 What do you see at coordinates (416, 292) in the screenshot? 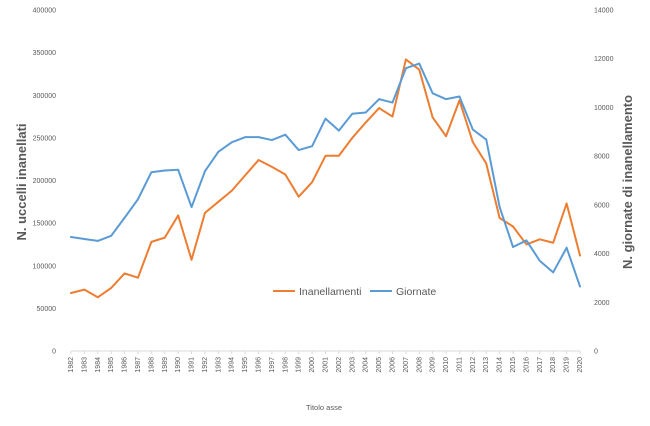
I see `legend-label-giornate: Giornate` at bounding box center [416, 292].